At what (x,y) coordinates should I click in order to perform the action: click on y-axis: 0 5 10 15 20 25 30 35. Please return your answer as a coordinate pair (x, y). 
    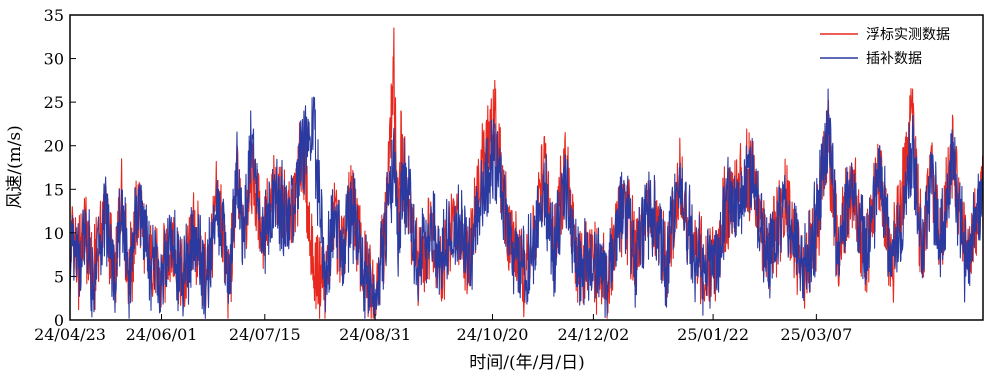
    Looking at the image, I should click on (60, 168).